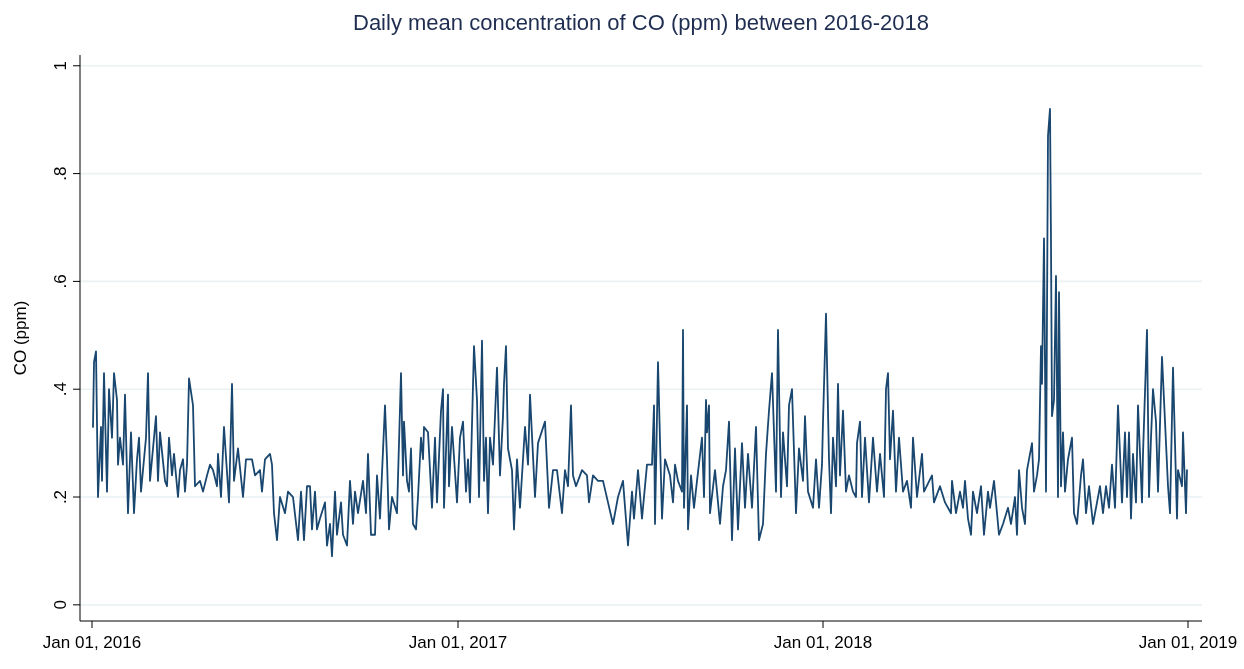 The height and width of the screenshot is (669, 1244). Describe the element at coordinates (60, 173) in the screenshot. I see `y-tick-label: .8` at that location.